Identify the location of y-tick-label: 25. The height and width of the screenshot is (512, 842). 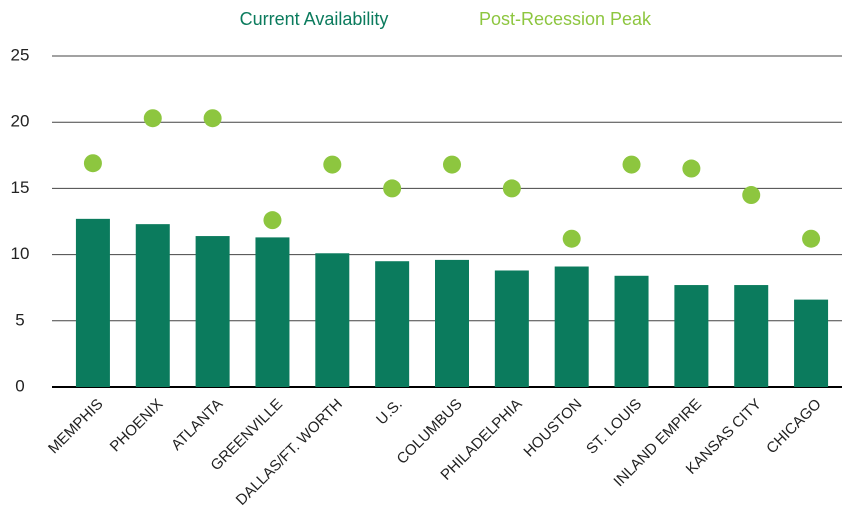
(20, 54).